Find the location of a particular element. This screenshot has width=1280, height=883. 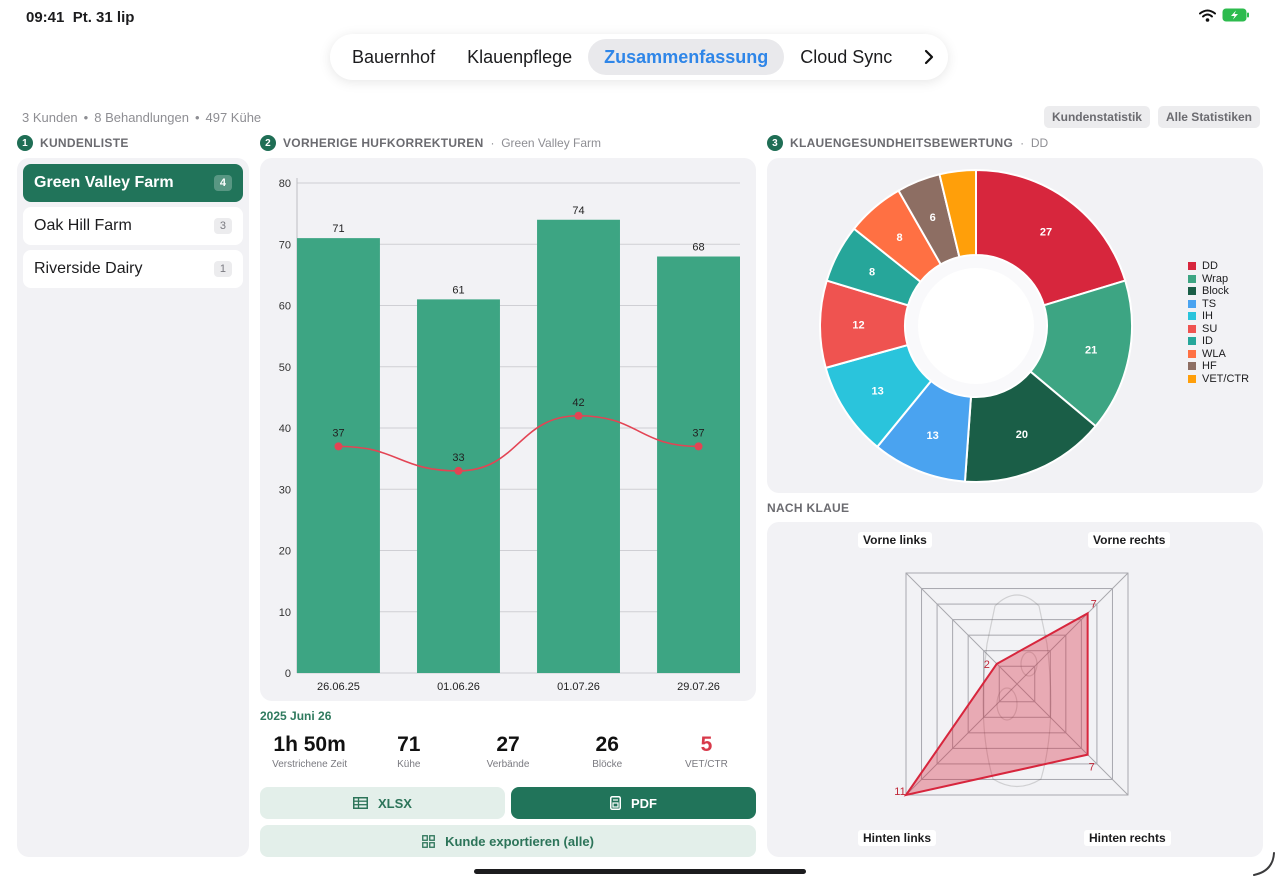

customer-count-badge: 3 is located at coordinates (222, 226).